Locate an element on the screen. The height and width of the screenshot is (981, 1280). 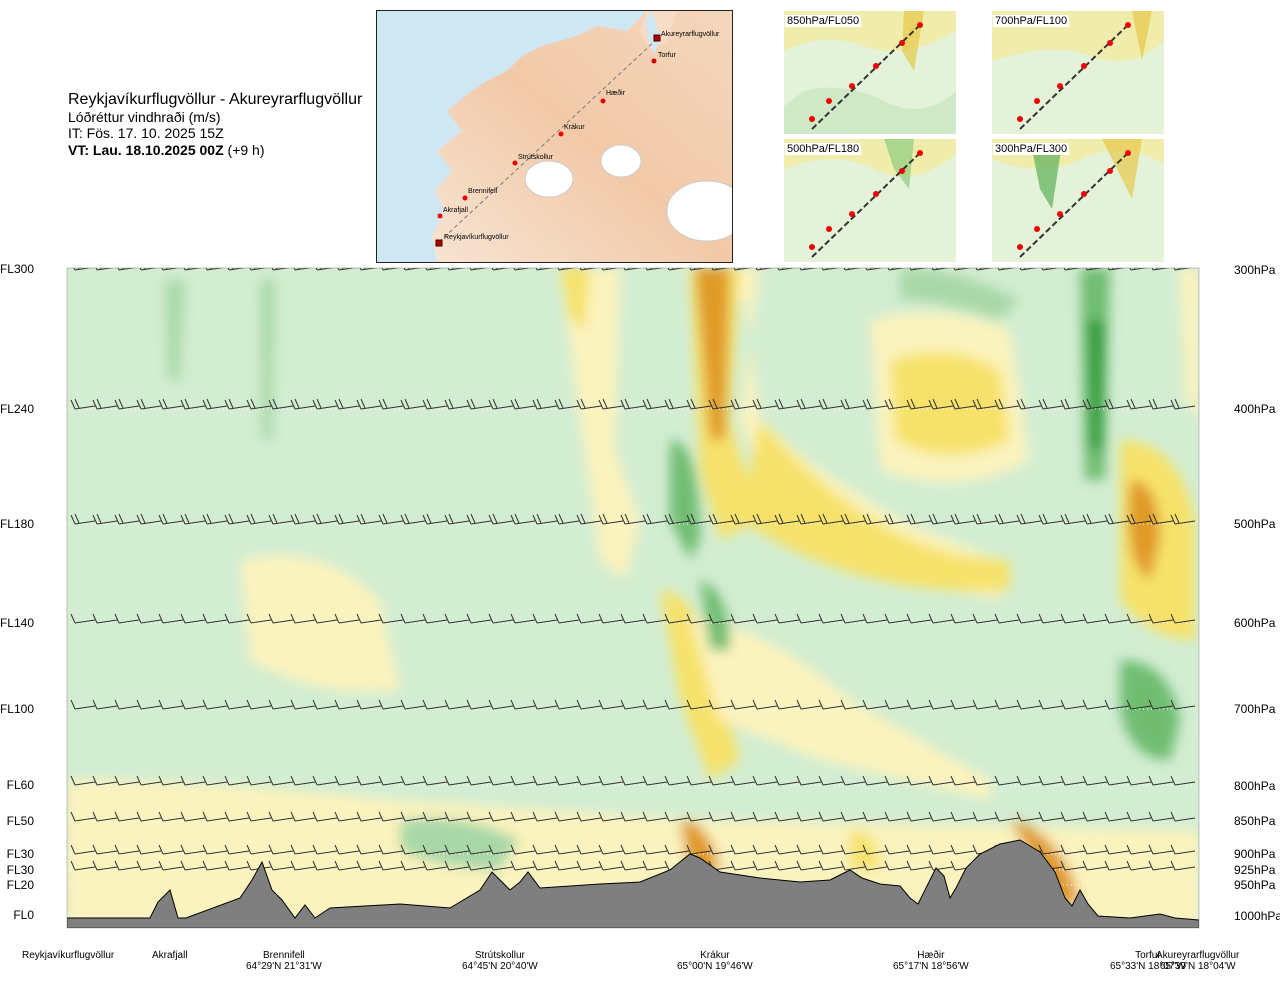
thumbnail-700hpa: 700hPa/FL100 is located at coordinates (1078, 72).